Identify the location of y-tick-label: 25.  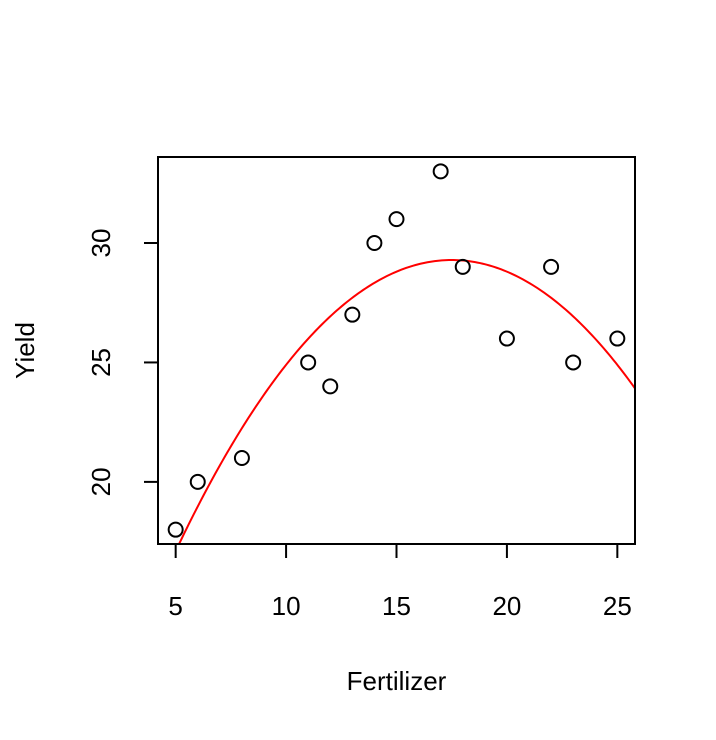
(101, 362).